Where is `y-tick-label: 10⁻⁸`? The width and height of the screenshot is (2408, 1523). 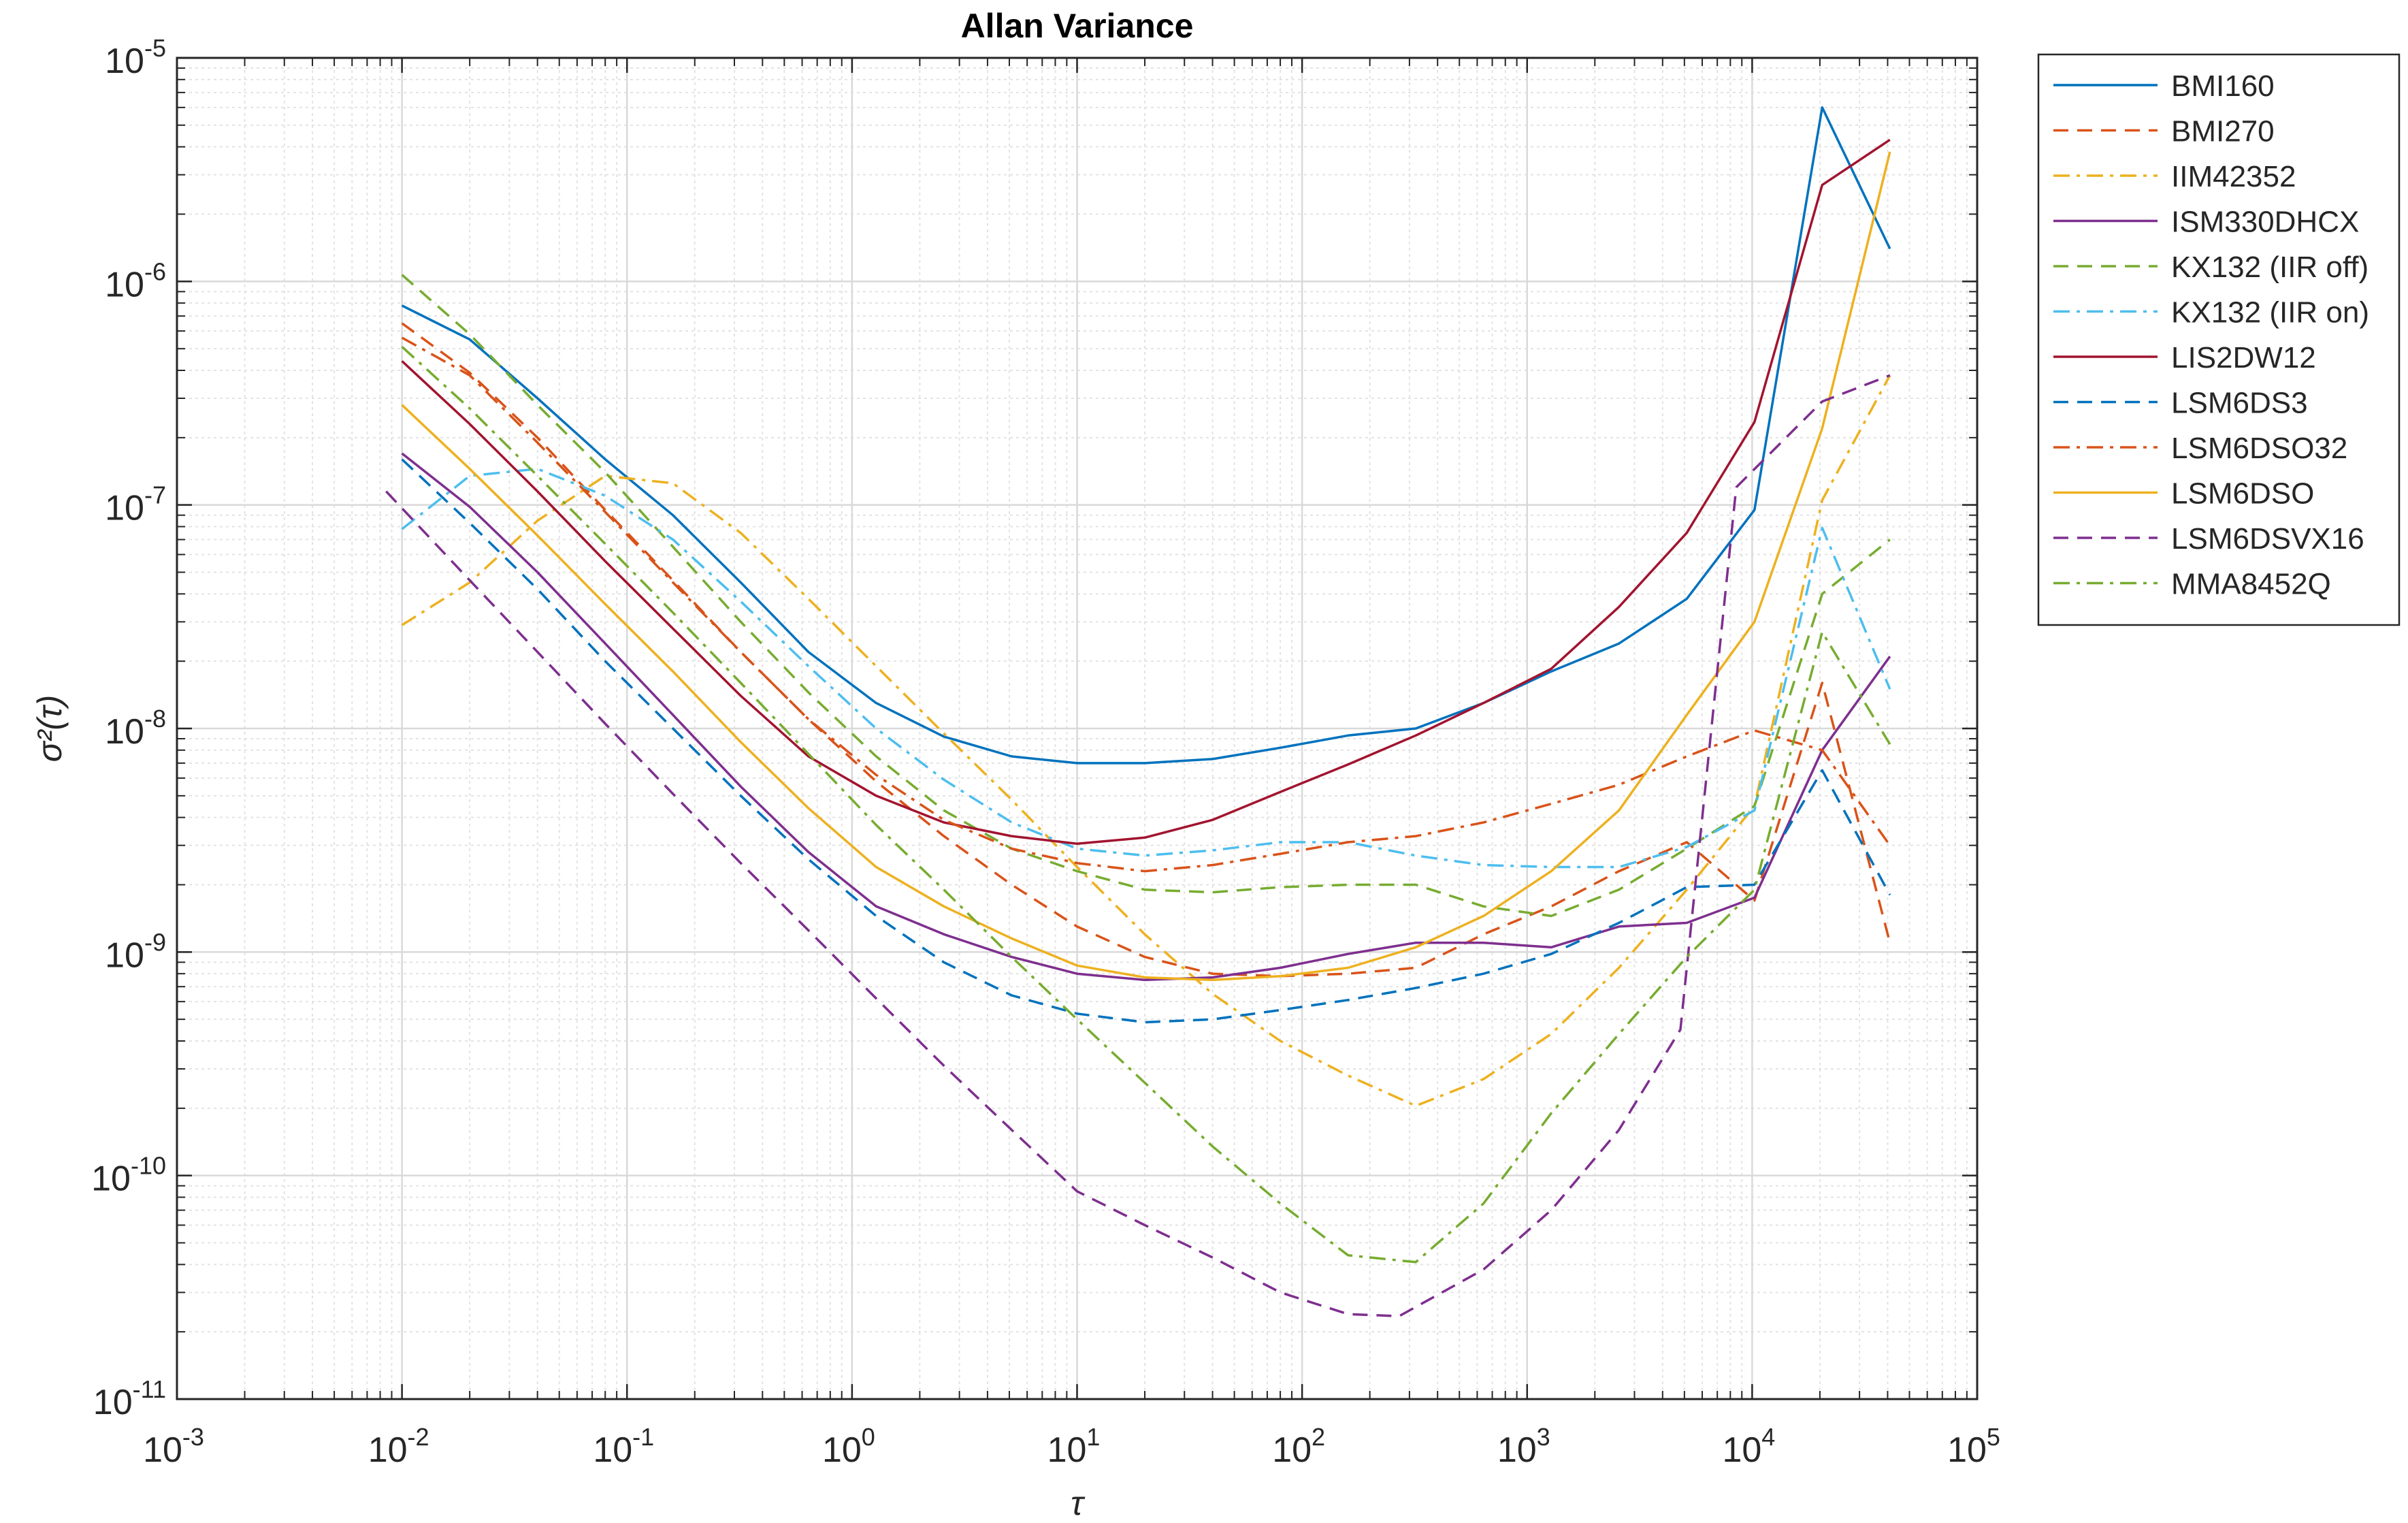 y-tick-label: 10⁻⁸ is located at coordinates (135, 728).